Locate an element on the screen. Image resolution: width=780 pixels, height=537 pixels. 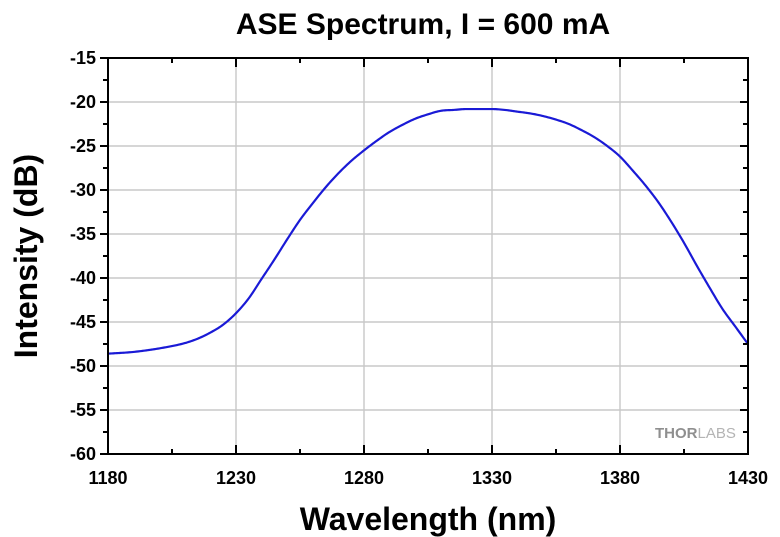
svg-text: THORLABS is located at coordinates (695, 433).